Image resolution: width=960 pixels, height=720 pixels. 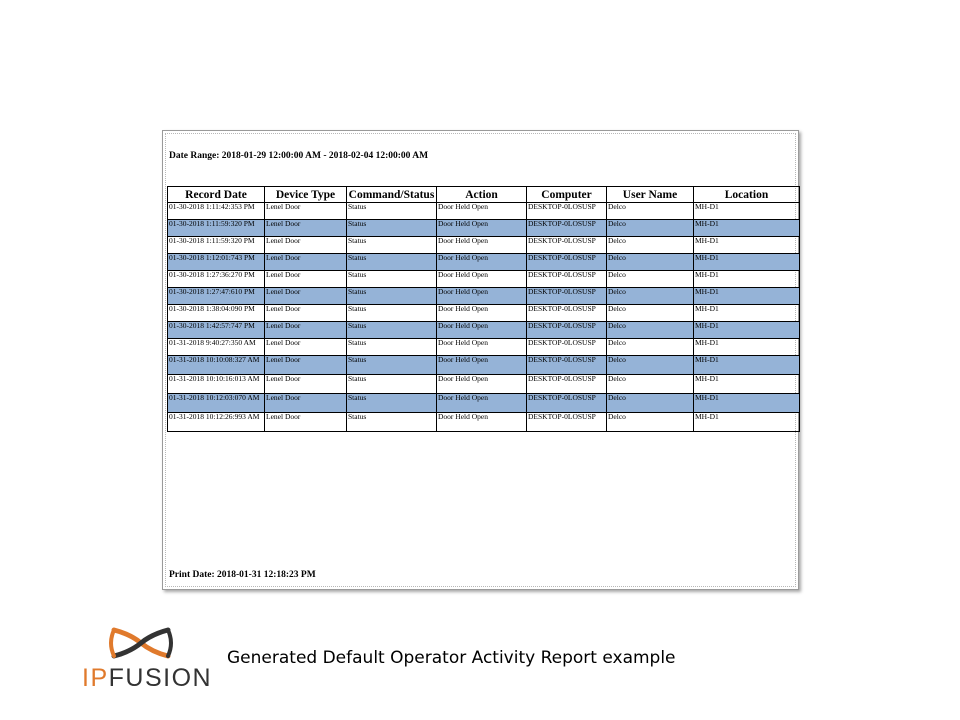 I want to click on column-header-computer: Computer, so click(x=566, y=194).